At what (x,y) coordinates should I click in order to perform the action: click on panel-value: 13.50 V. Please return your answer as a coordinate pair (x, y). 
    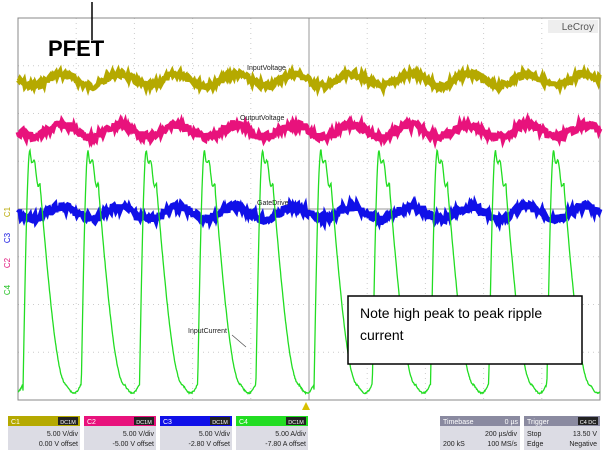
    Looking at the image, I should click on (585, 434).